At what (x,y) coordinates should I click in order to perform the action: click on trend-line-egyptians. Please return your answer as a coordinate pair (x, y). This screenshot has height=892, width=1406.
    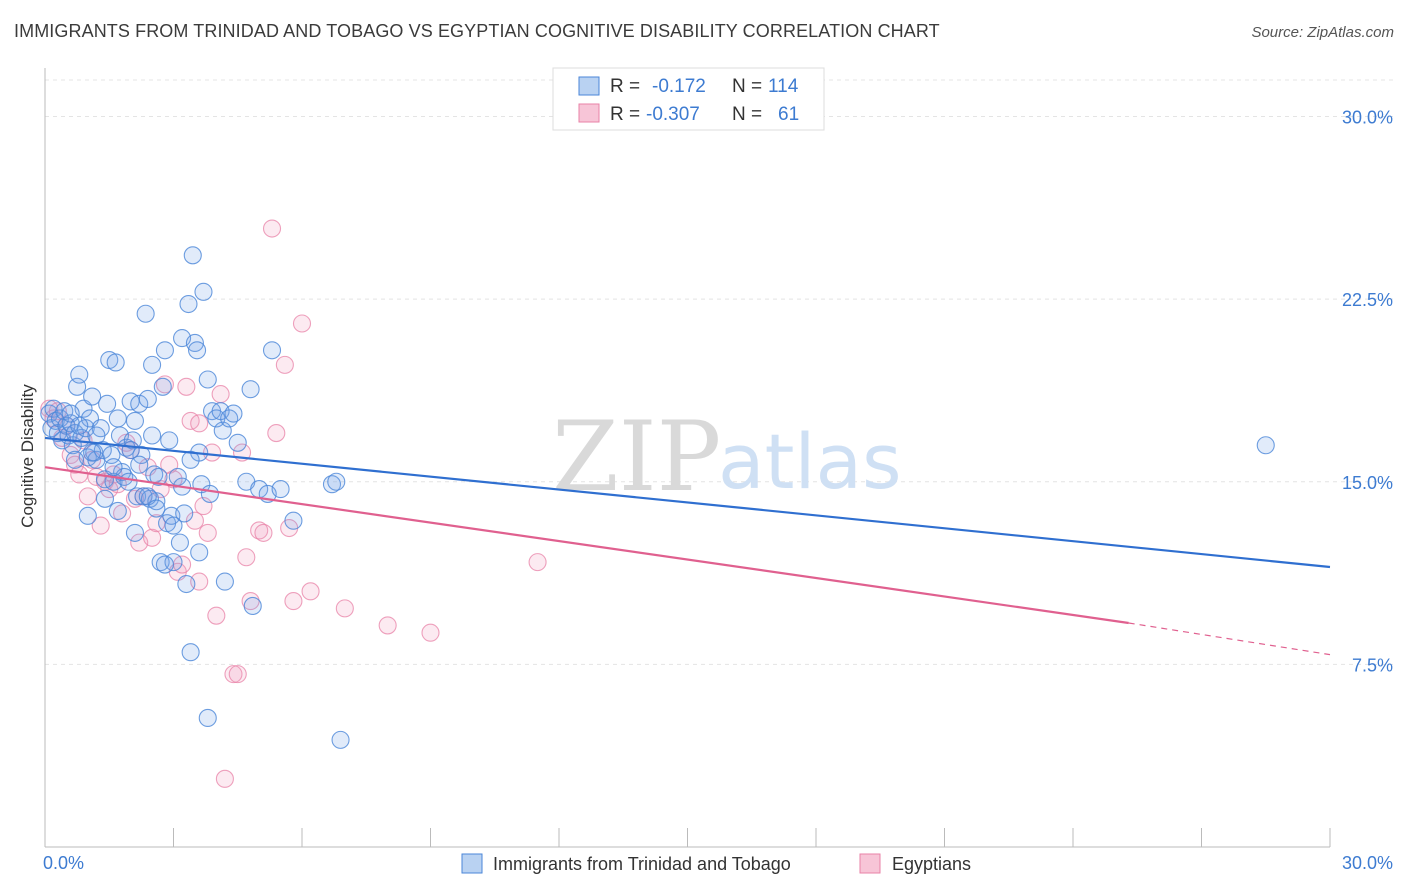
    Looking at the image, I should click on (586, 545).